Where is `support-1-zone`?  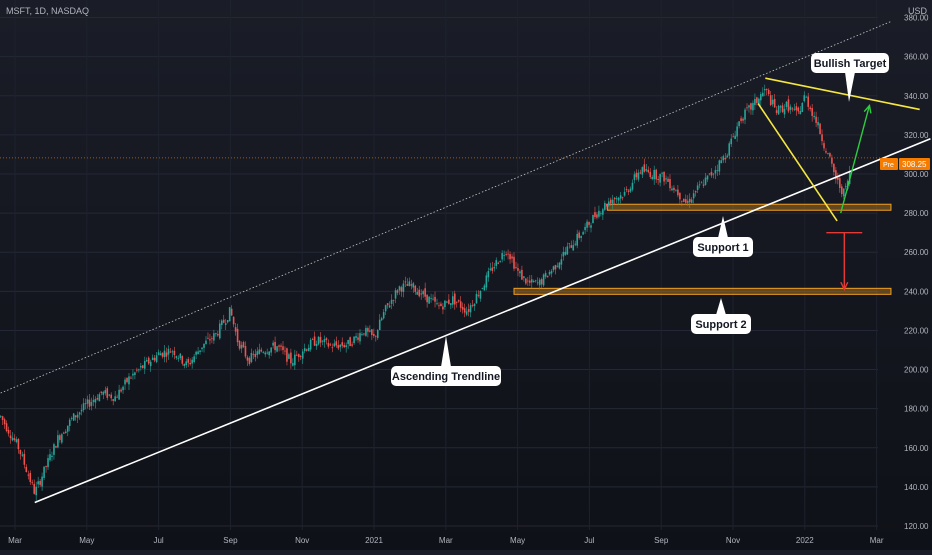
support-1-zone is located at coordinates (749, 207).